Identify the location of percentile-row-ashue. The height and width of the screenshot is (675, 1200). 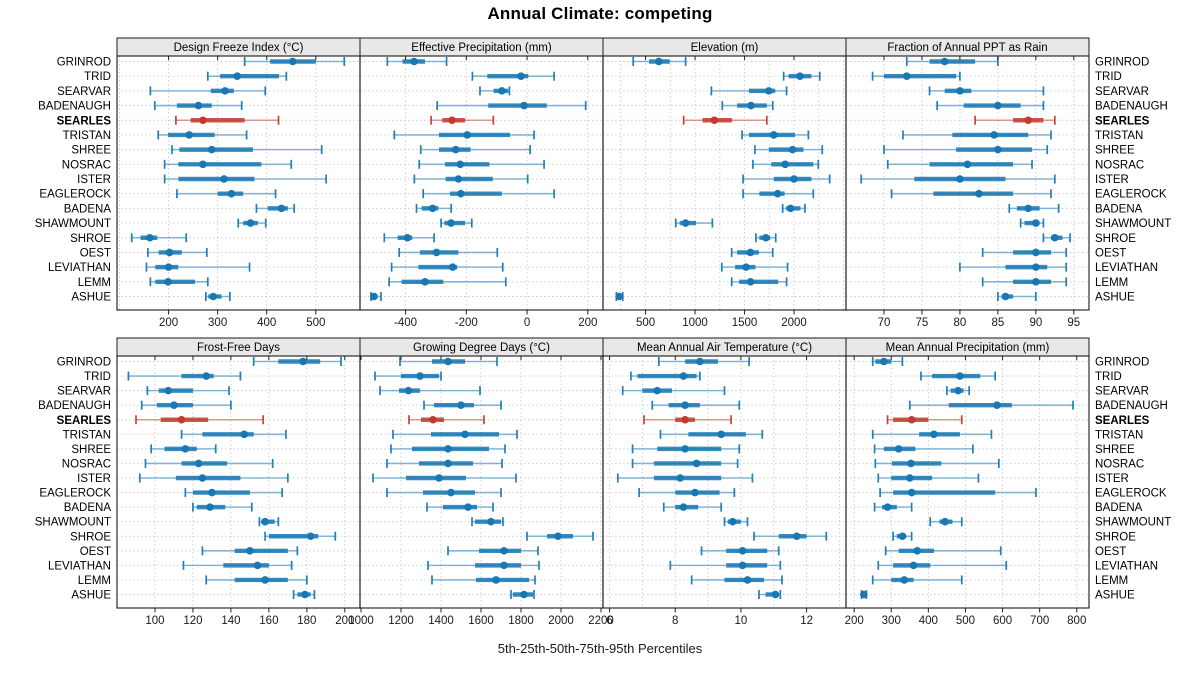
(619, 296).